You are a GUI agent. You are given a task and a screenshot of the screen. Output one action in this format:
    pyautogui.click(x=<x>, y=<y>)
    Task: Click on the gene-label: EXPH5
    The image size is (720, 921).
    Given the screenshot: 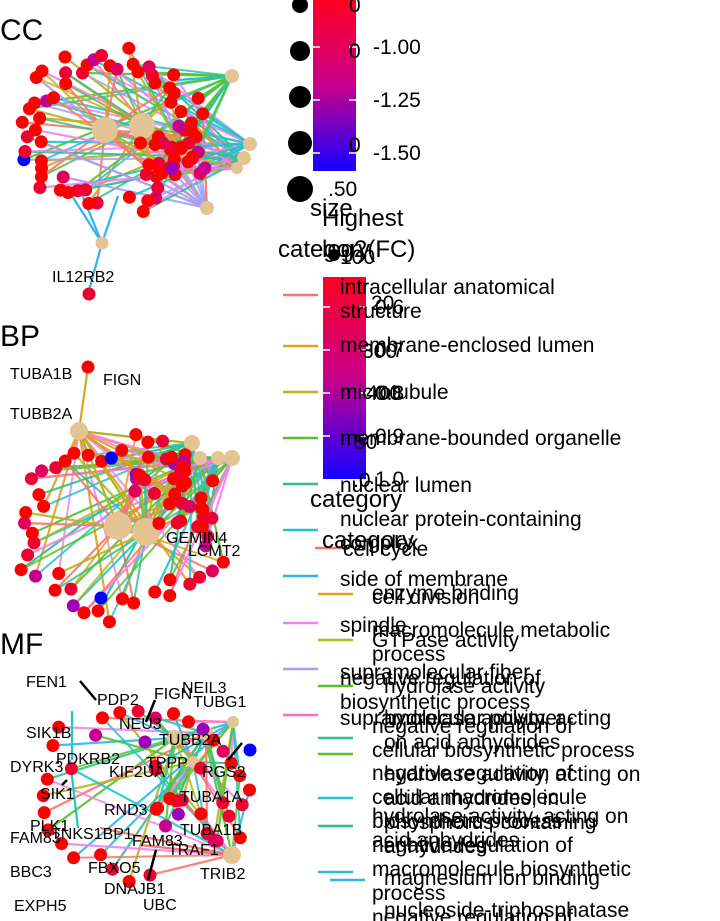 What is the action you would take?
    pyautogui.click(x=40, y=906)
    